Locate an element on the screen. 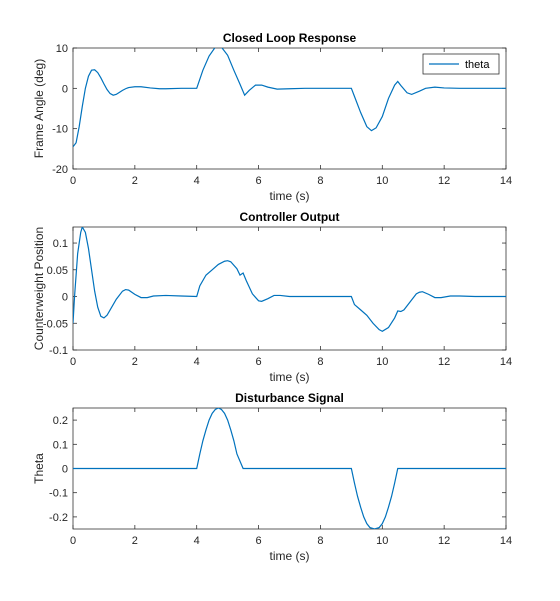 The image size is (560, 601). chart-title: Disturbance Signal is located at coordinates (289, 398).